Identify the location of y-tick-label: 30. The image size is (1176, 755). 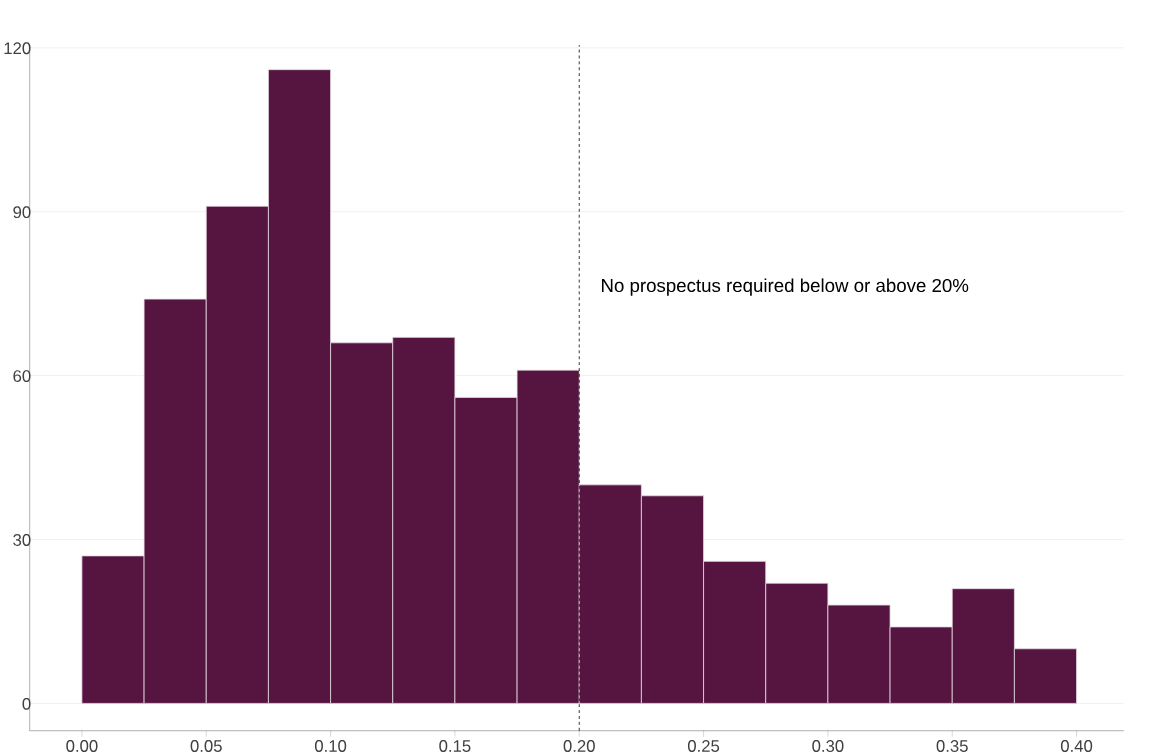
(22, 539).